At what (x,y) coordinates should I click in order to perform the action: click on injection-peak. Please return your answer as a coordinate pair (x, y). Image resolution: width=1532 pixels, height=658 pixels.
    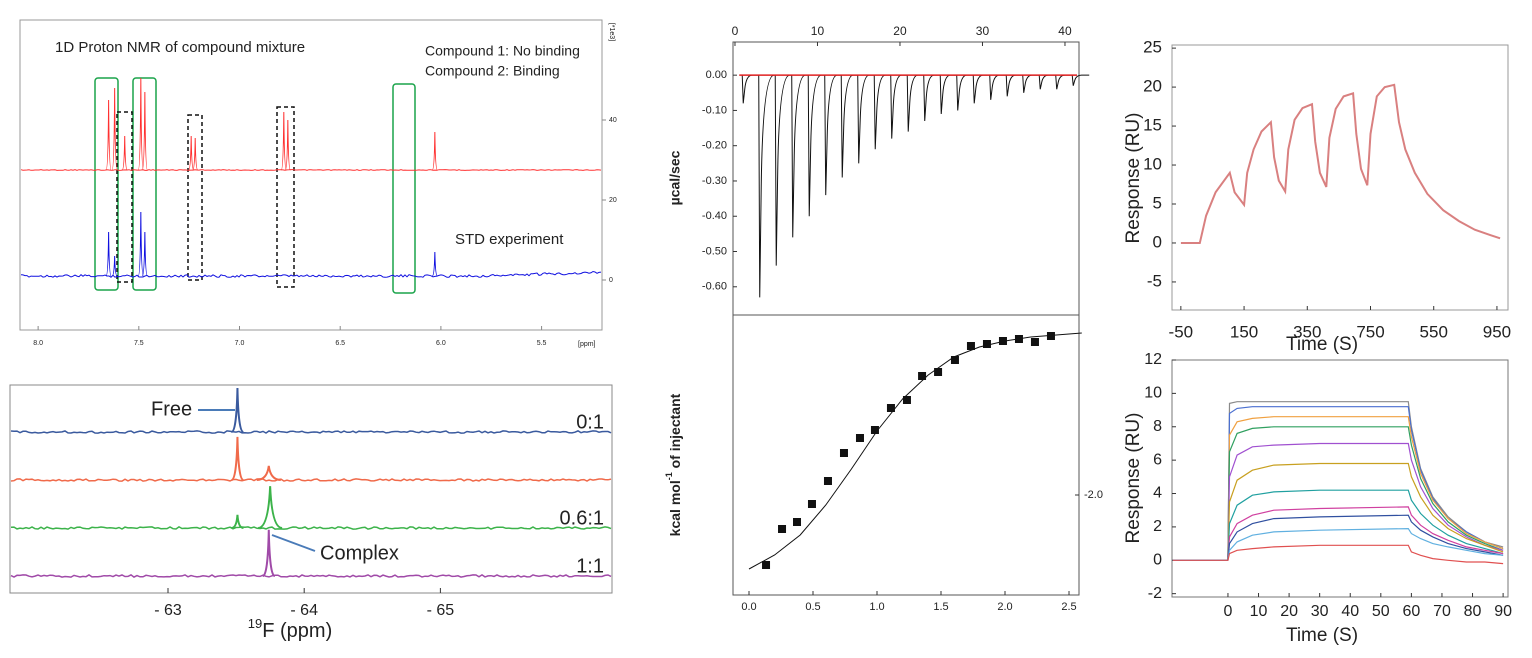
    Looking at the image, I should click on (1080, 80).